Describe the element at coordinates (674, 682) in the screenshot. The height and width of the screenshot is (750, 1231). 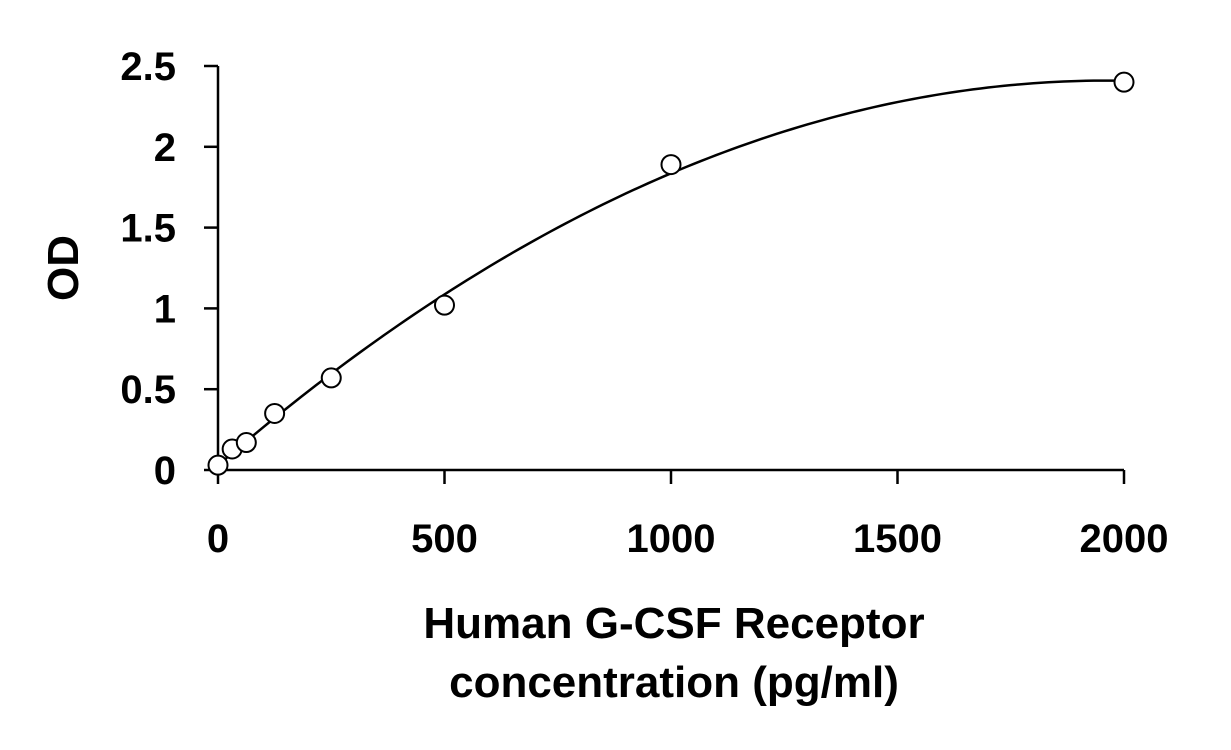
I see `x-axis-title-line-2: concentration (pg/ml)` at that location.